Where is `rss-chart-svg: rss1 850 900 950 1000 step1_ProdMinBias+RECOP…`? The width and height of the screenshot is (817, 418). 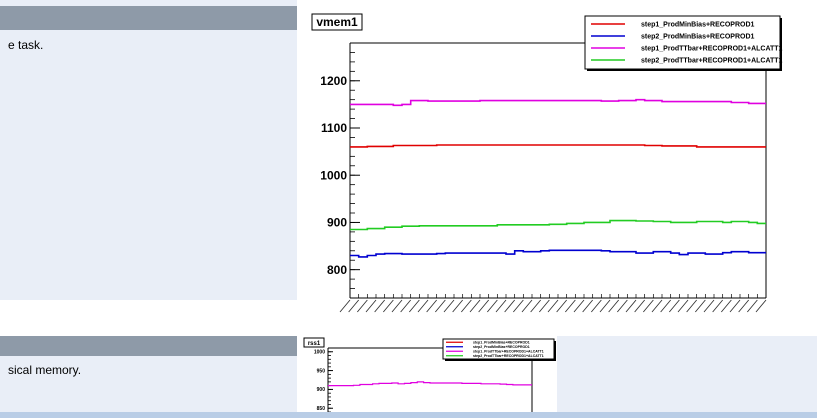
rss-chart-svg: rss1 850 900 950 1000 step1_ProdMinBias+RECOP… is located at coordinates (429, 375).